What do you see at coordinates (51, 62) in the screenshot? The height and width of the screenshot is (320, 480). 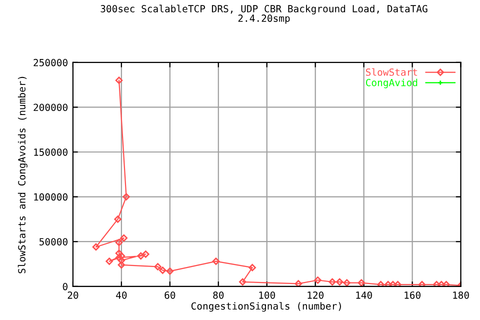 I see `y-tick-label: 250000` at bounding box center [51, 62].